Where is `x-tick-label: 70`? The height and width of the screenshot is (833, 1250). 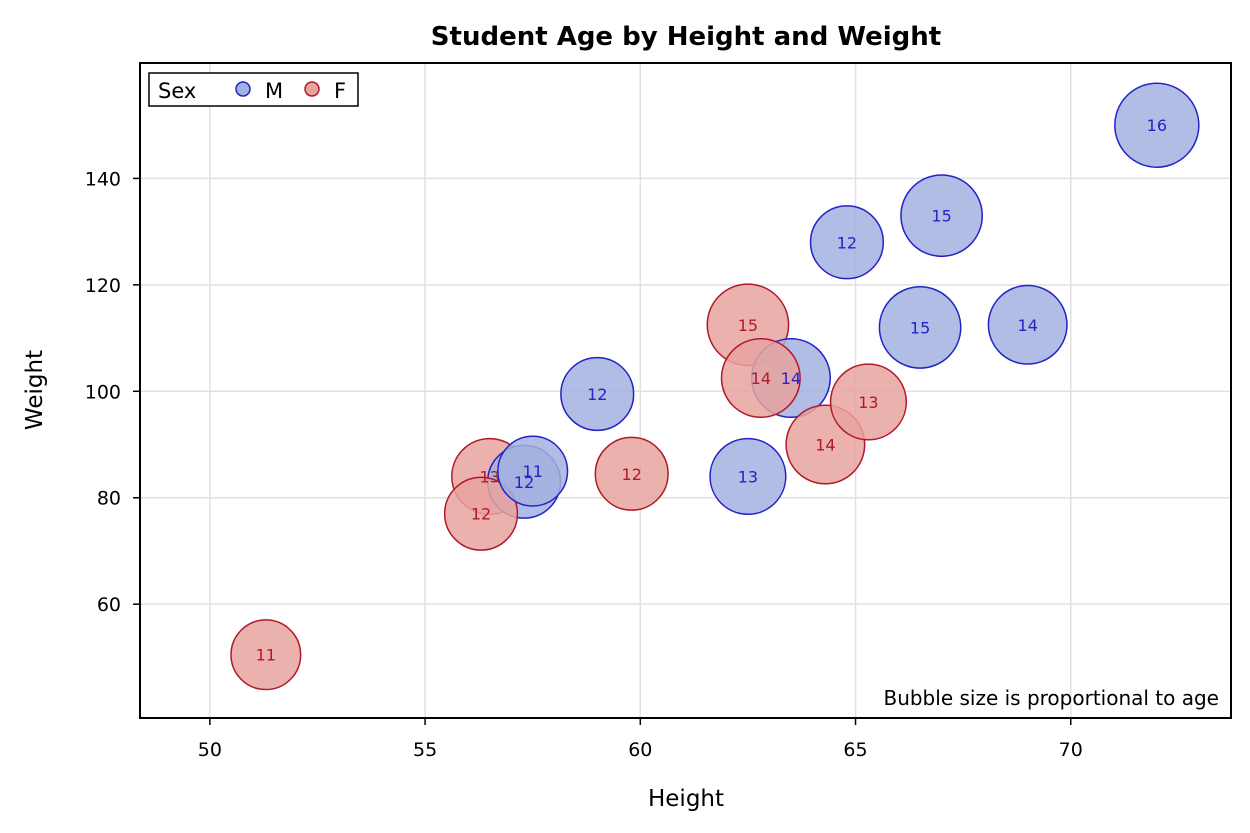
x-tick-label: 70 is located at coordinates (1071, 750).